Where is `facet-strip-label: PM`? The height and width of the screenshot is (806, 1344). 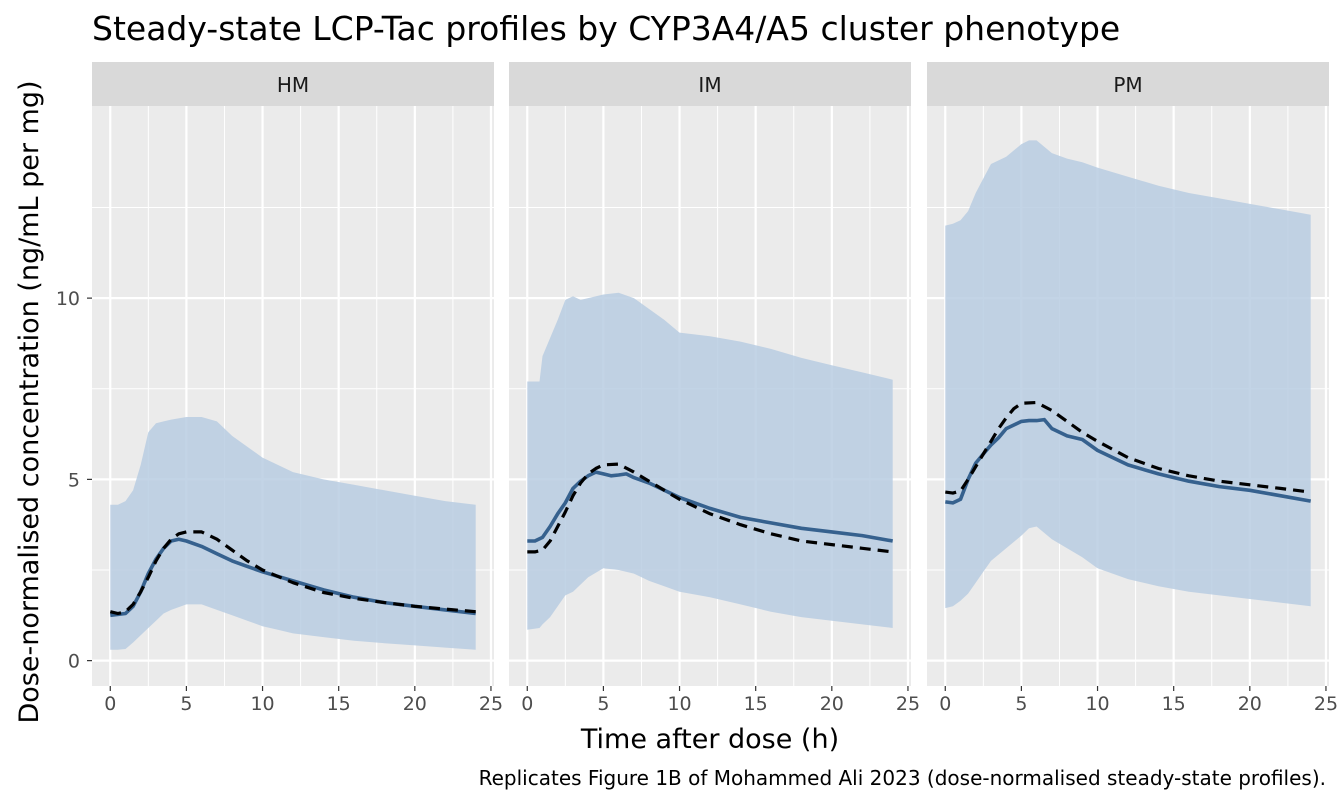
facet-strip-label: PM is located at coordinates (1127, 85).